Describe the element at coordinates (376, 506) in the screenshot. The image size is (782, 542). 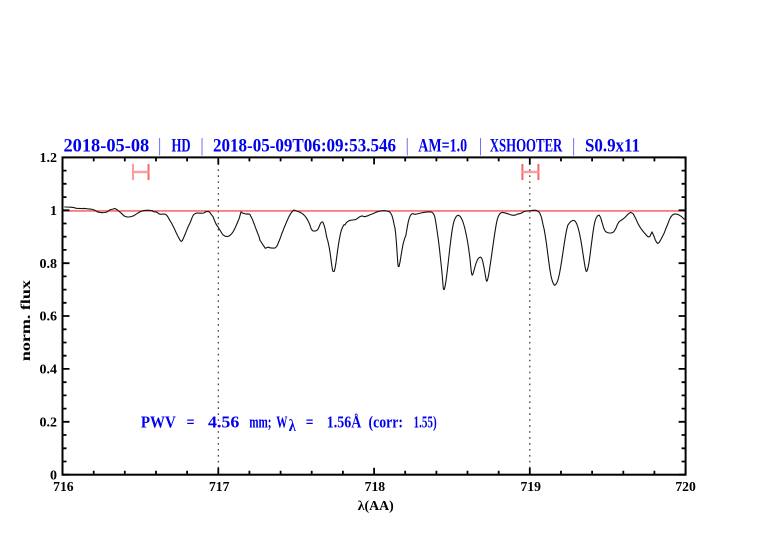
I see `svg-text: λ(AA)` at that location.